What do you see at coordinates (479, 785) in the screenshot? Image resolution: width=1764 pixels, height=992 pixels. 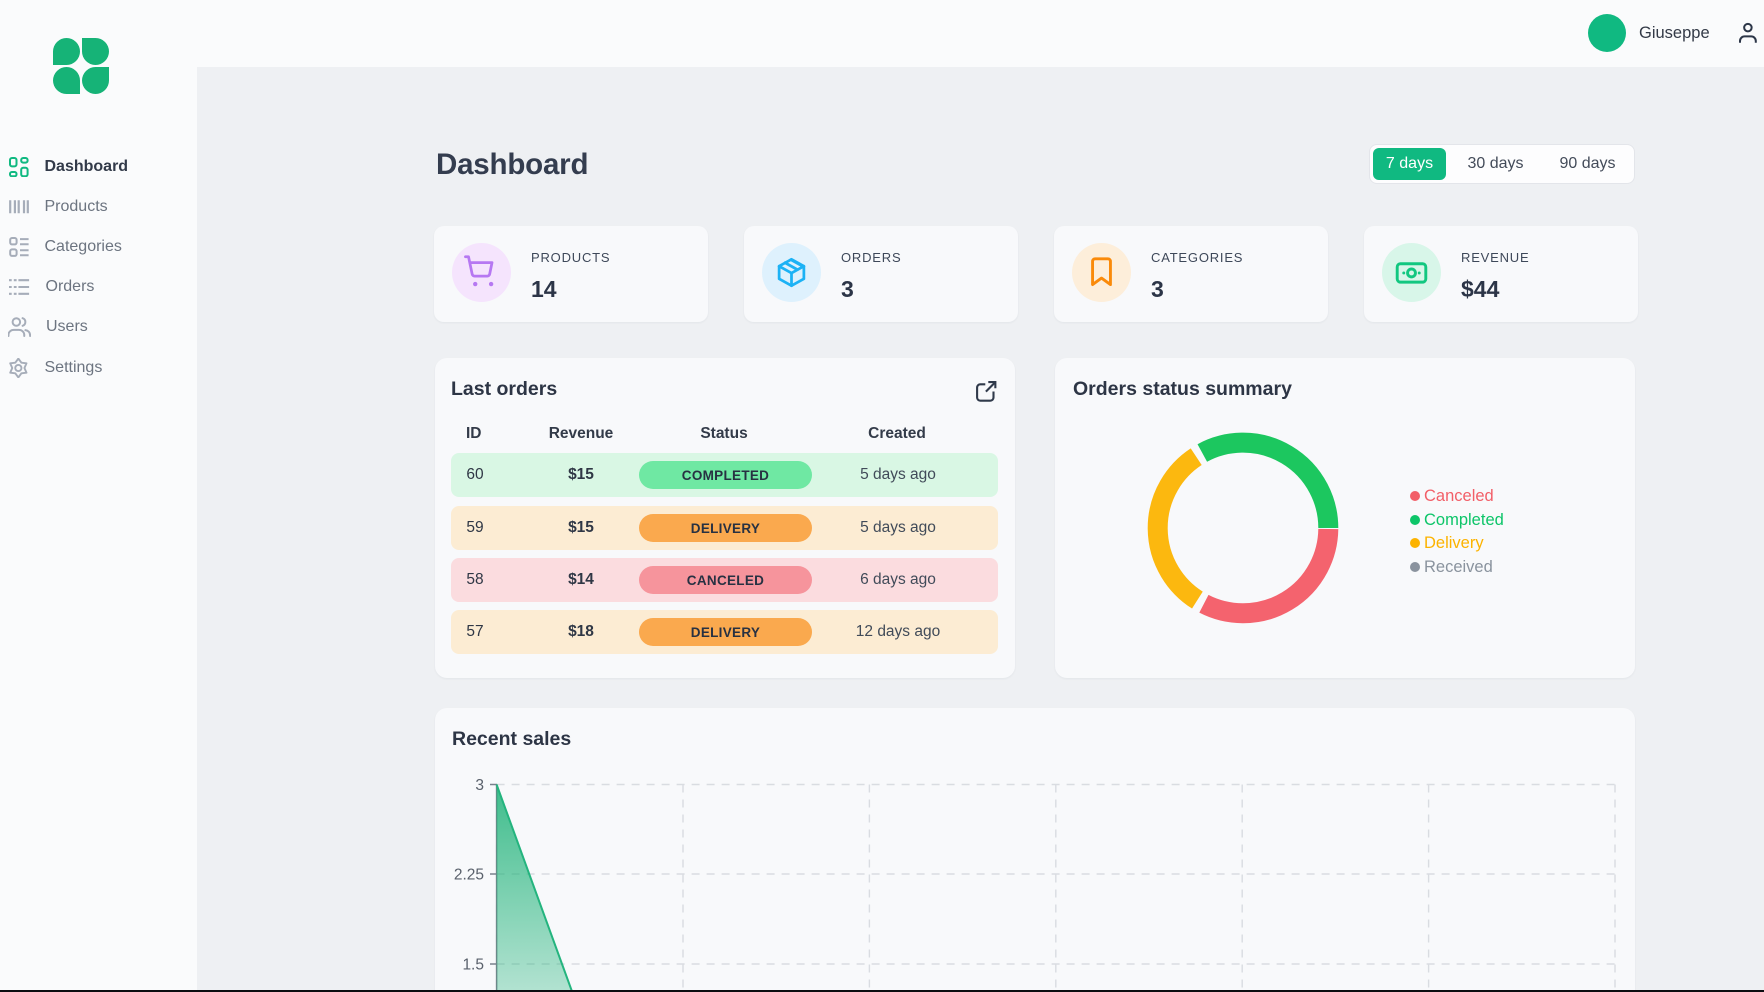 I see `svg-text: 3` at bounding box center [479, 785].